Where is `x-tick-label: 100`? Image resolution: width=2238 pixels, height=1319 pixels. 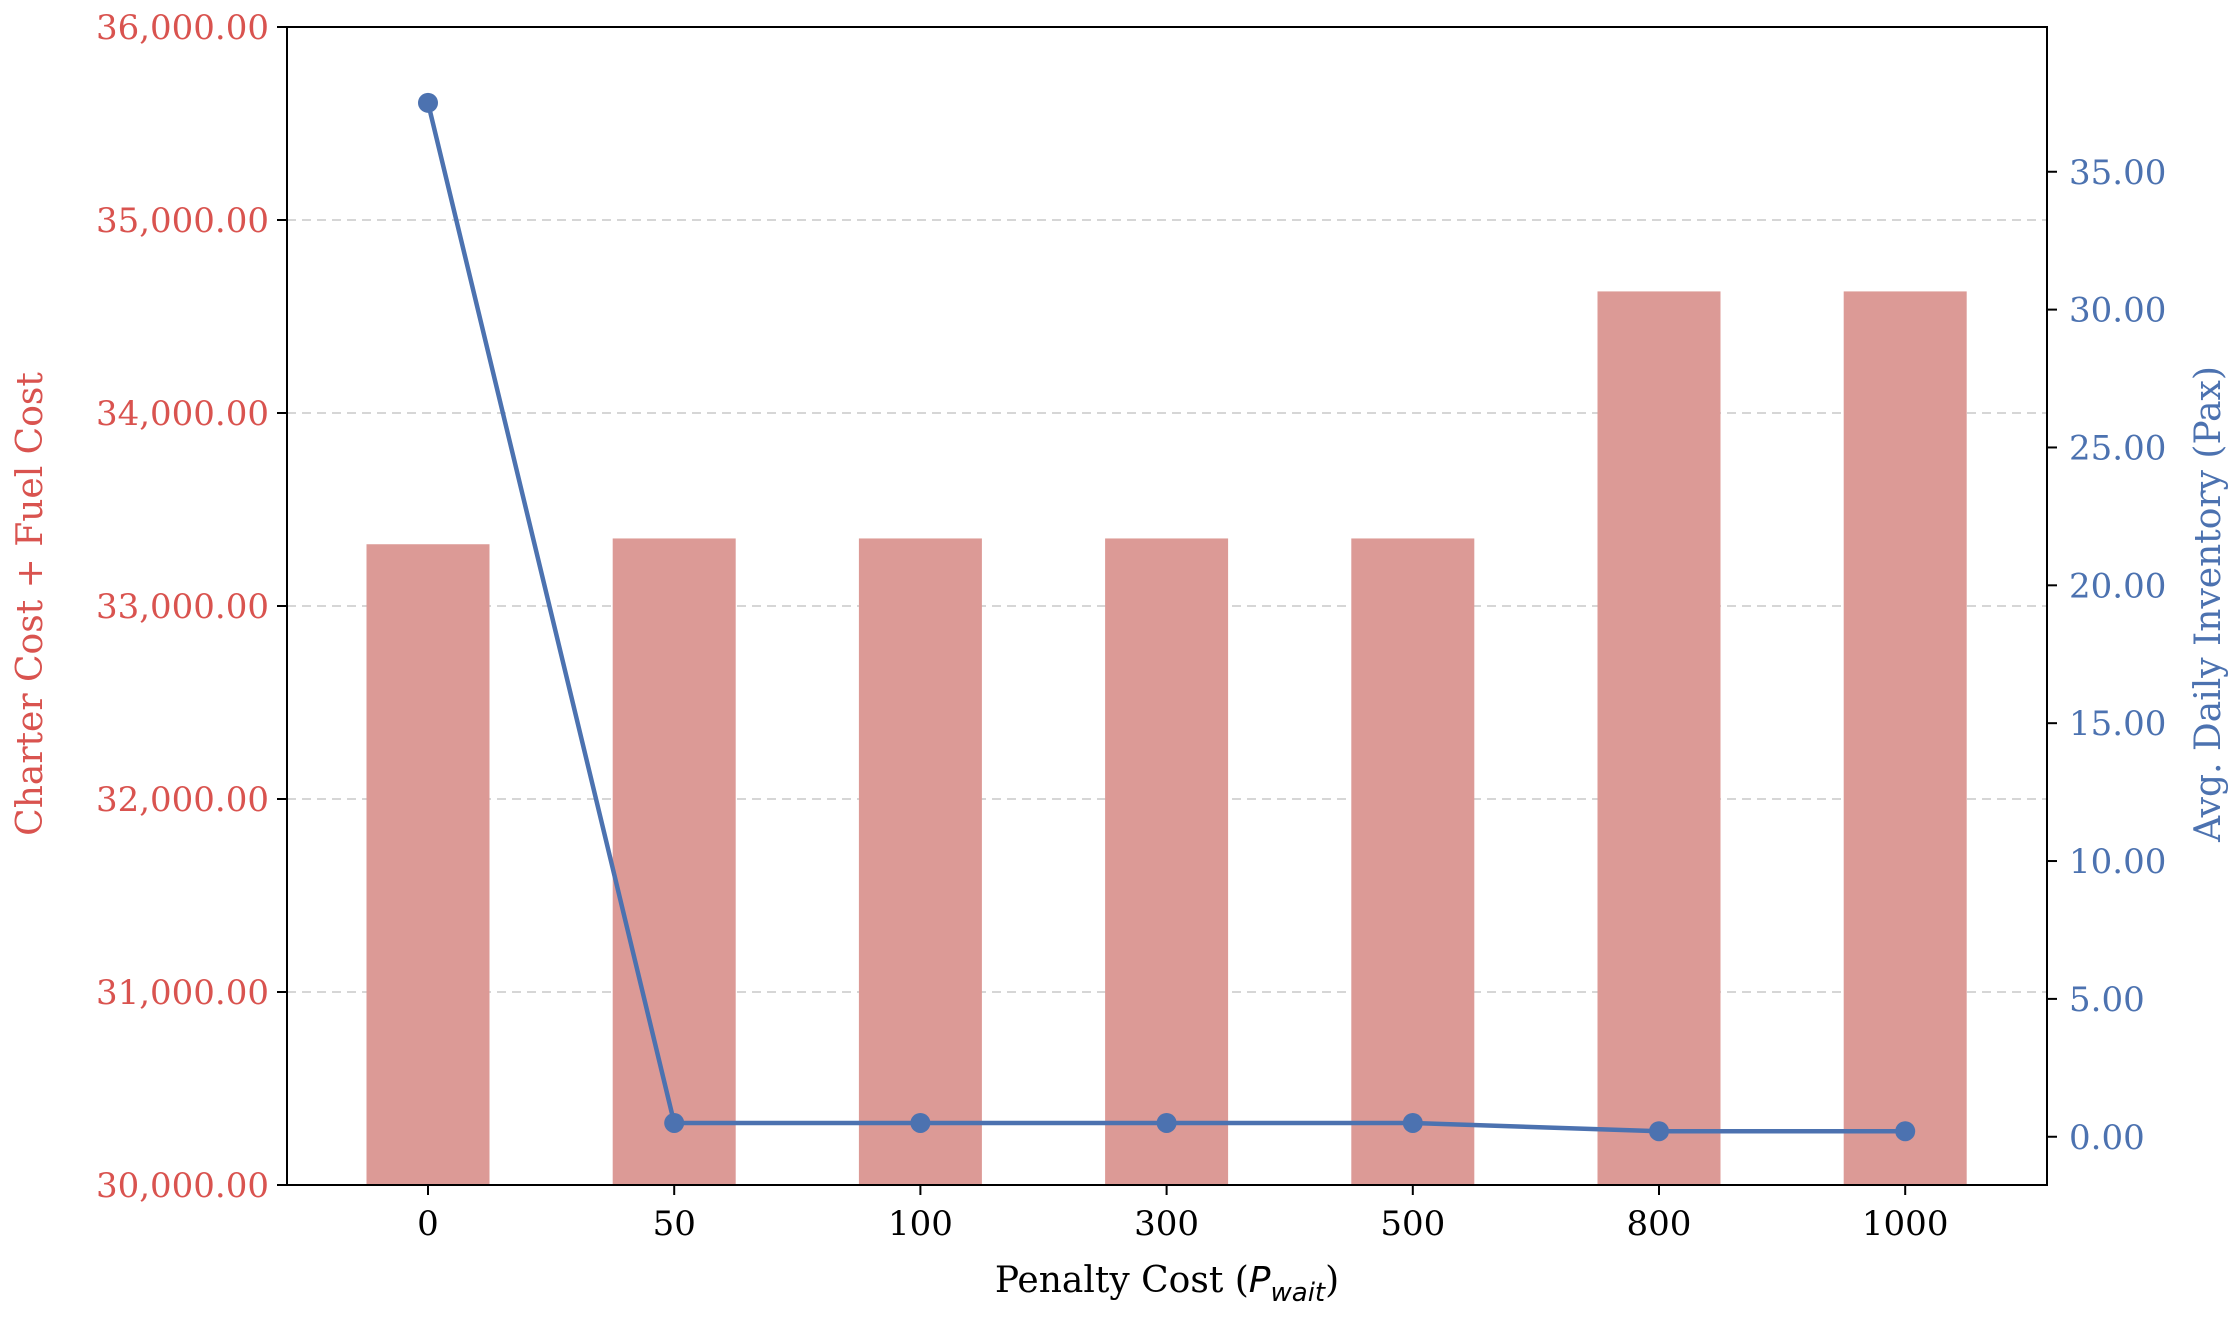
x-tick-label: 100 is located at coordinates (920, 1224).